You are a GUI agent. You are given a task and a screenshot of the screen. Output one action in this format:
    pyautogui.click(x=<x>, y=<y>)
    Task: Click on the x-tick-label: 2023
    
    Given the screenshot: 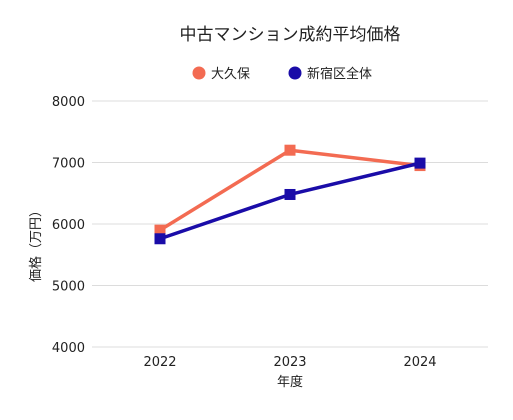 What is the action you would take?
    pyautogui.click(x=289, y=362)
    